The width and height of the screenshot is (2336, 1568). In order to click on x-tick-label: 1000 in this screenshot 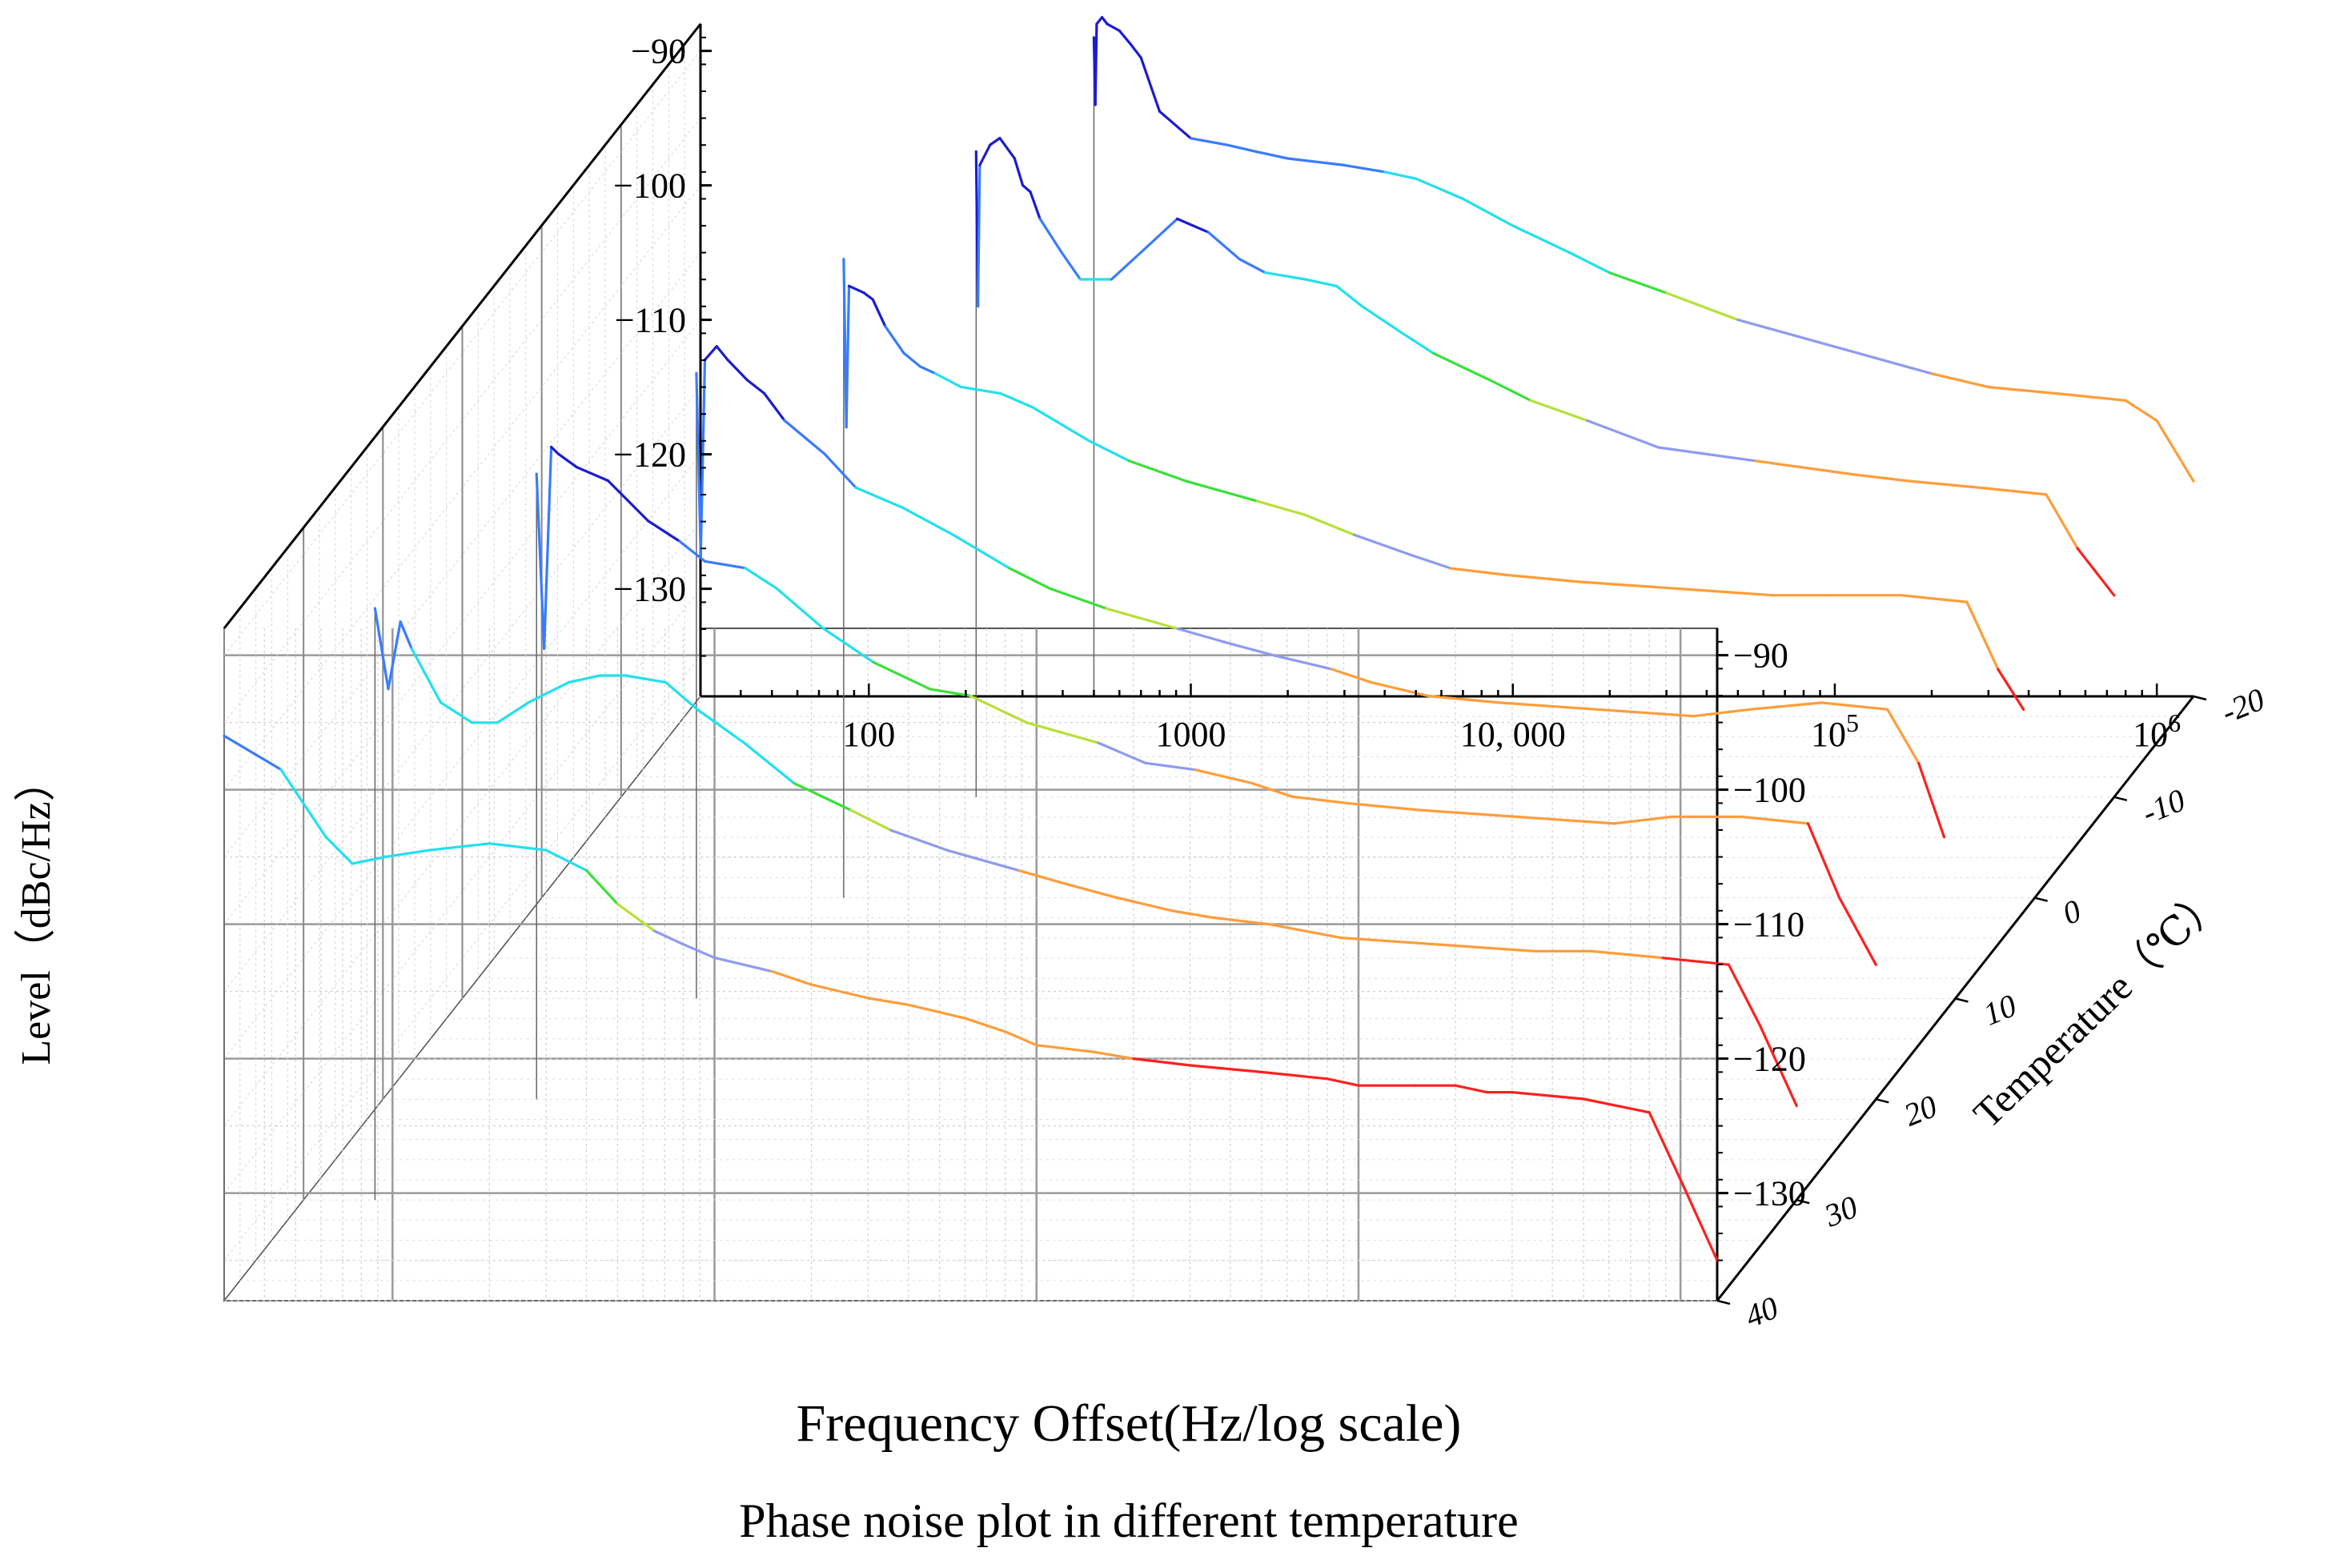, I will do `click(1191, 734)`.